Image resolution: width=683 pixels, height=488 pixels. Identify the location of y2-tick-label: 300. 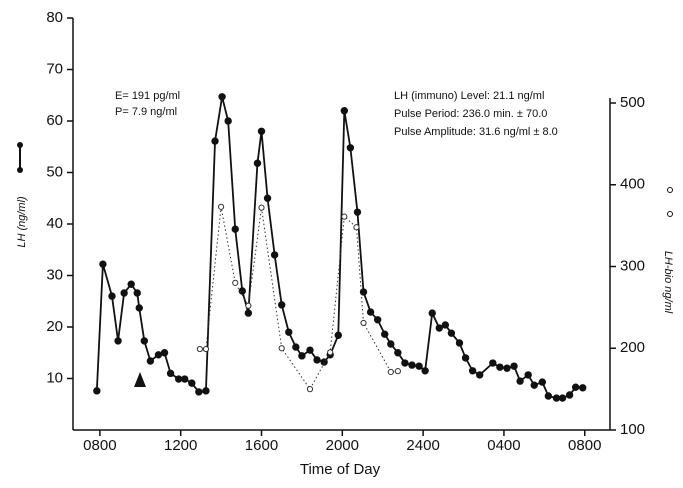
(632, 265).